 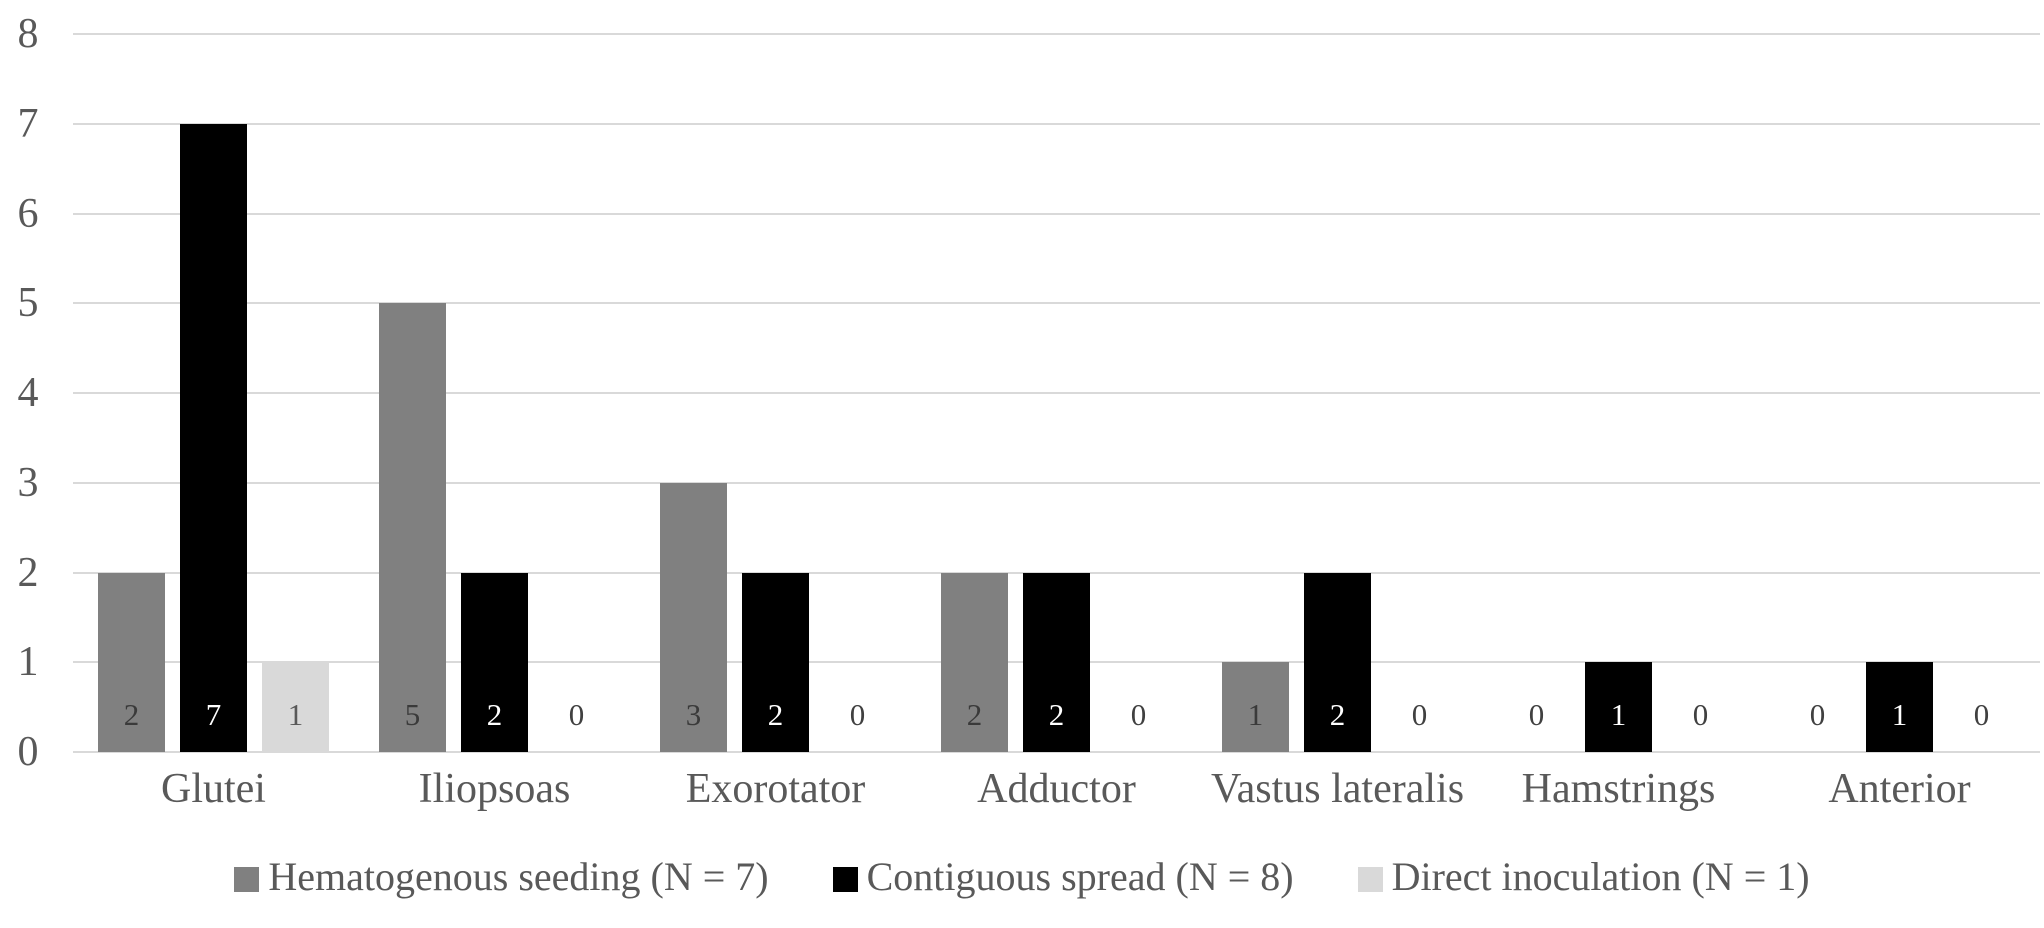 What do you see at coordinates (693, 714) in the screenshot?
I see `bar-value-label: 3` at bounding box center [693, 714].